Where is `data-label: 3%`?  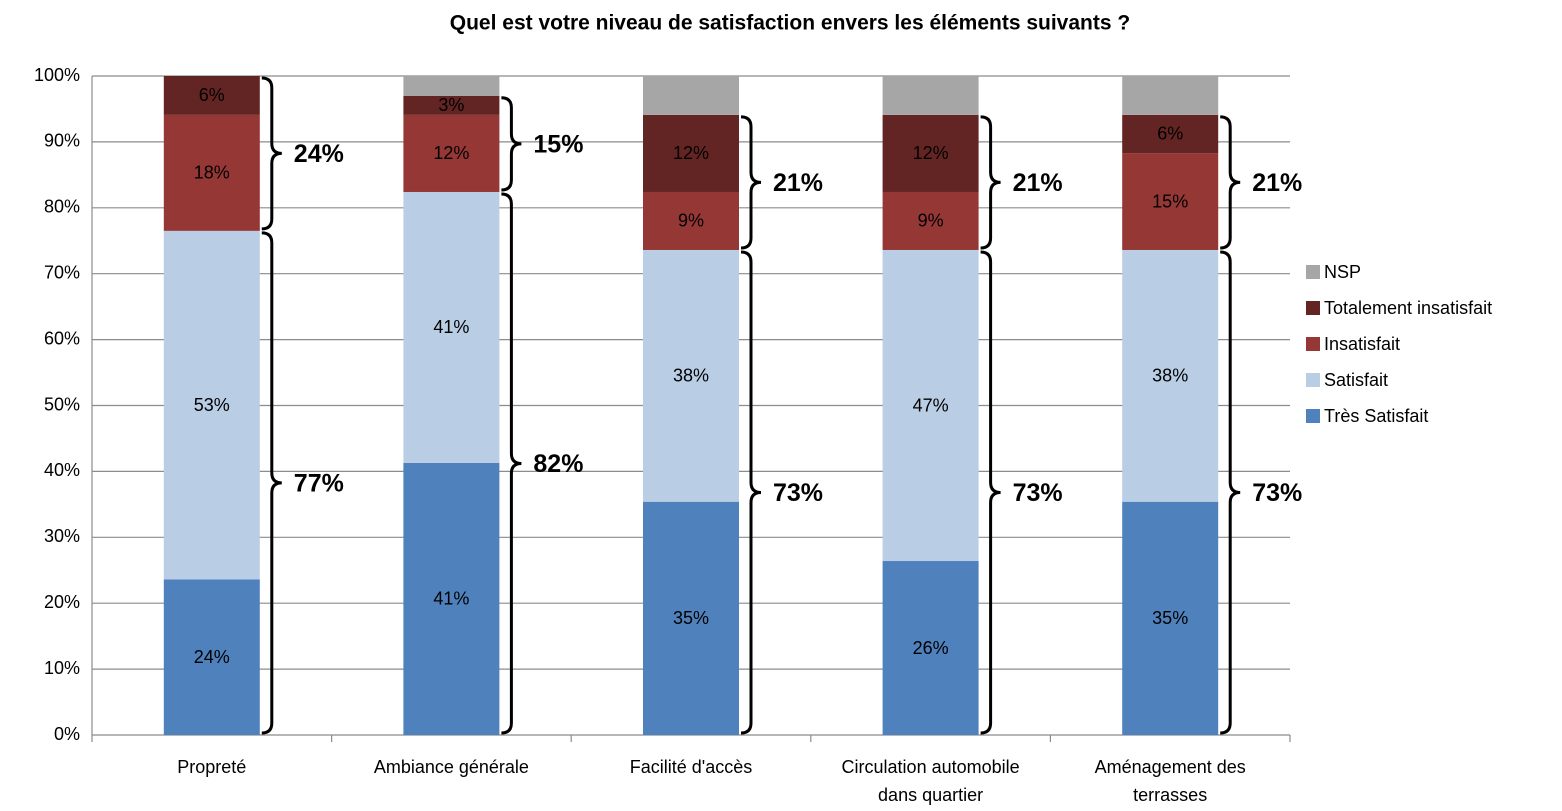 data-label: 3% is located at coordinates (451, 105).